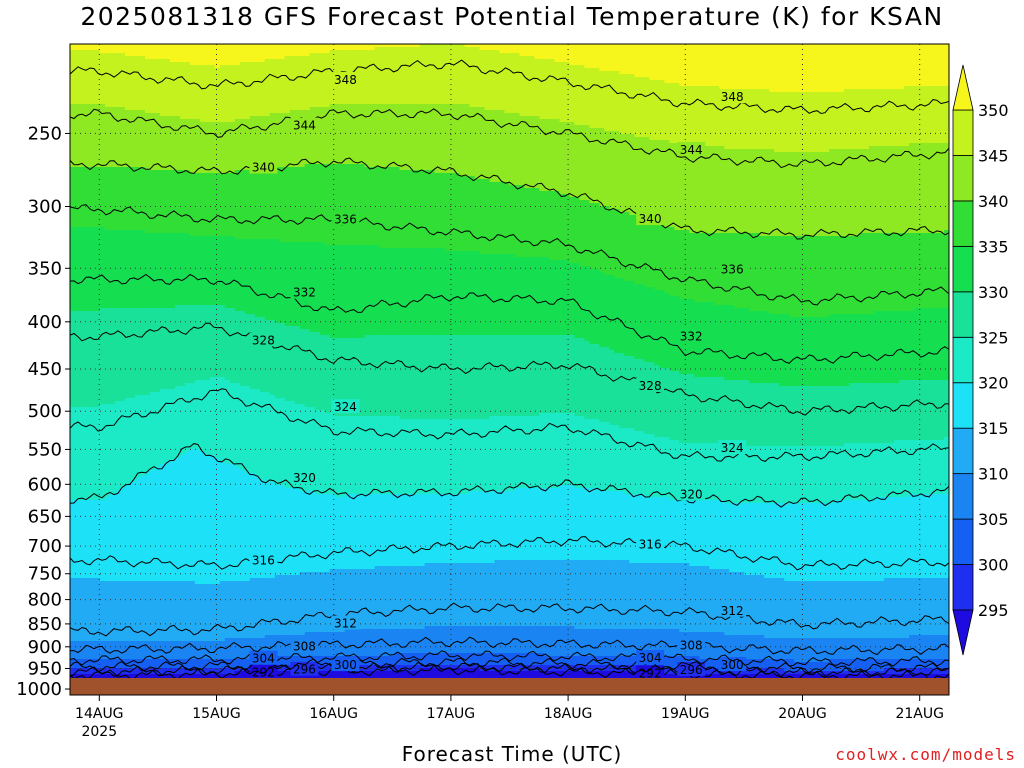  Describe the element at coordinates (45, 133) in the screenshot. I see `y-tick-label: 250` at that location.